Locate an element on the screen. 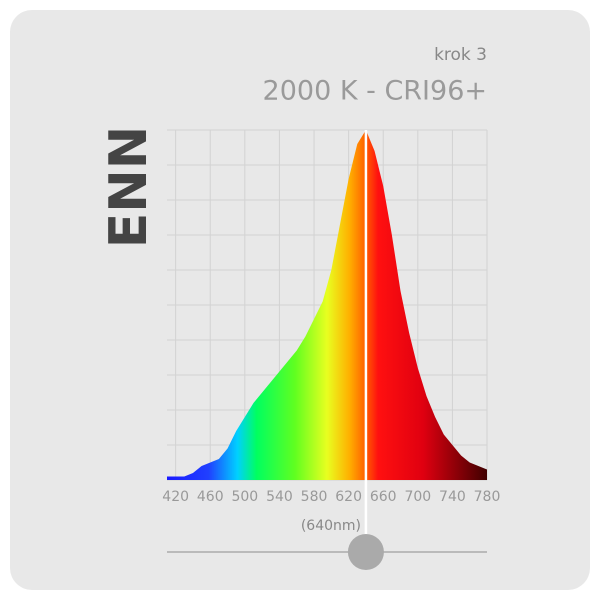 The width and height of the screenshot is (600, 600). chart-title: 2000 K - CRI96+ is located at coordinates (375, 91).